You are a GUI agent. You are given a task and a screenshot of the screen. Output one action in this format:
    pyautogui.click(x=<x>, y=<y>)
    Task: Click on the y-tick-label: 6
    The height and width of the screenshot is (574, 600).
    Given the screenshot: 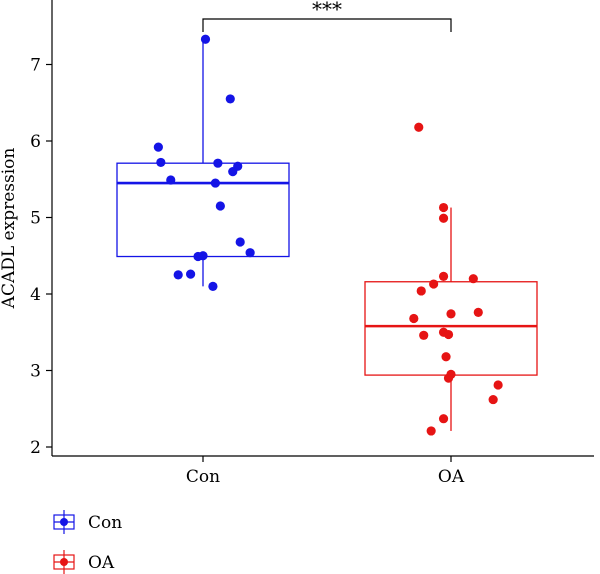 What is the action you would take?
    pyautogui.click(x=35, y=142)
    